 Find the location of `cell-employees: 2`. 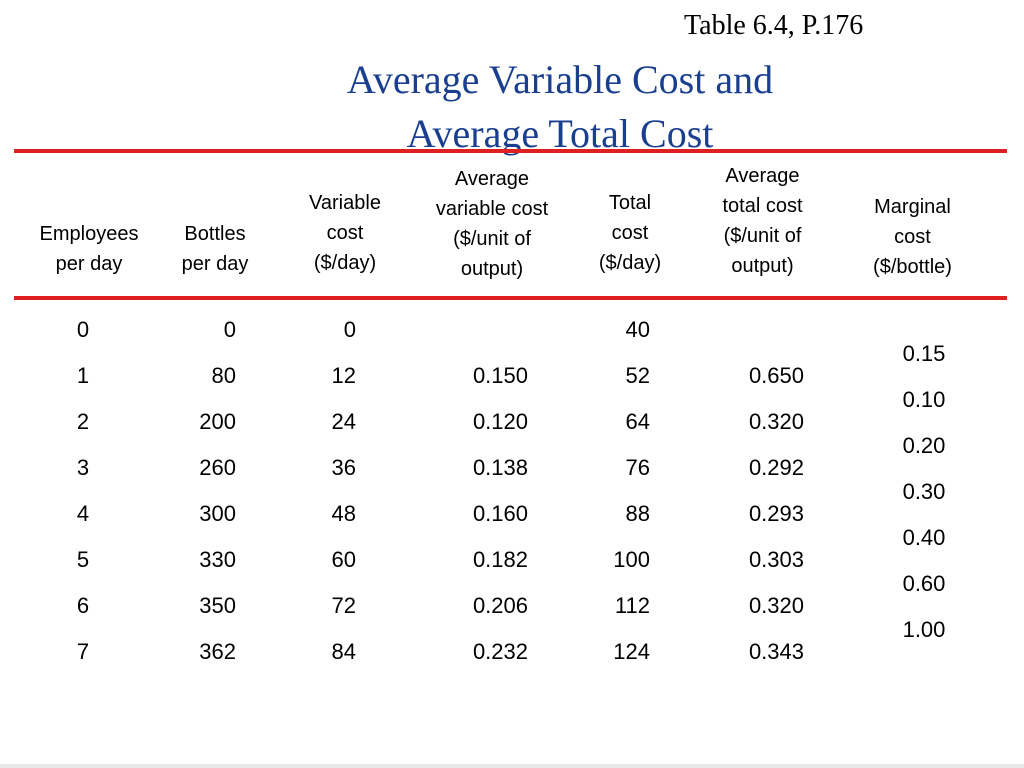

cell-employees: 2 is located at coordinates (83, 421).